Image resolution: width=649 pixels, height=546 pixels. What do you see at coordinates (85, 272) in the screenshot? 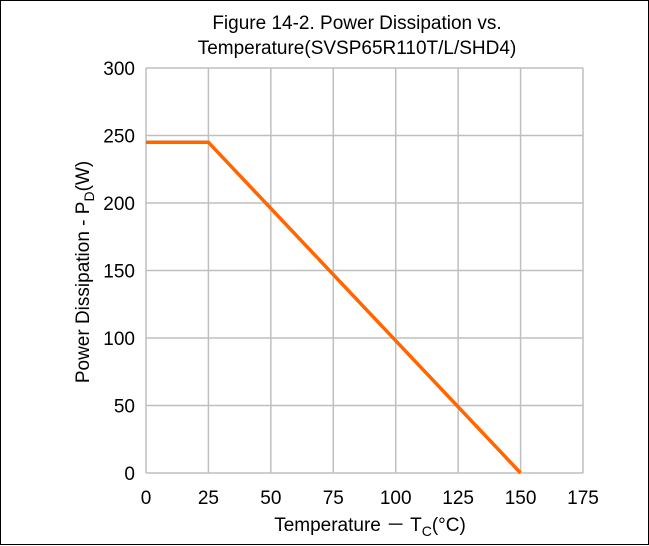
I see `y-axis-label: Power Dissipation - PD(W)` at bounding box center [85, 272].